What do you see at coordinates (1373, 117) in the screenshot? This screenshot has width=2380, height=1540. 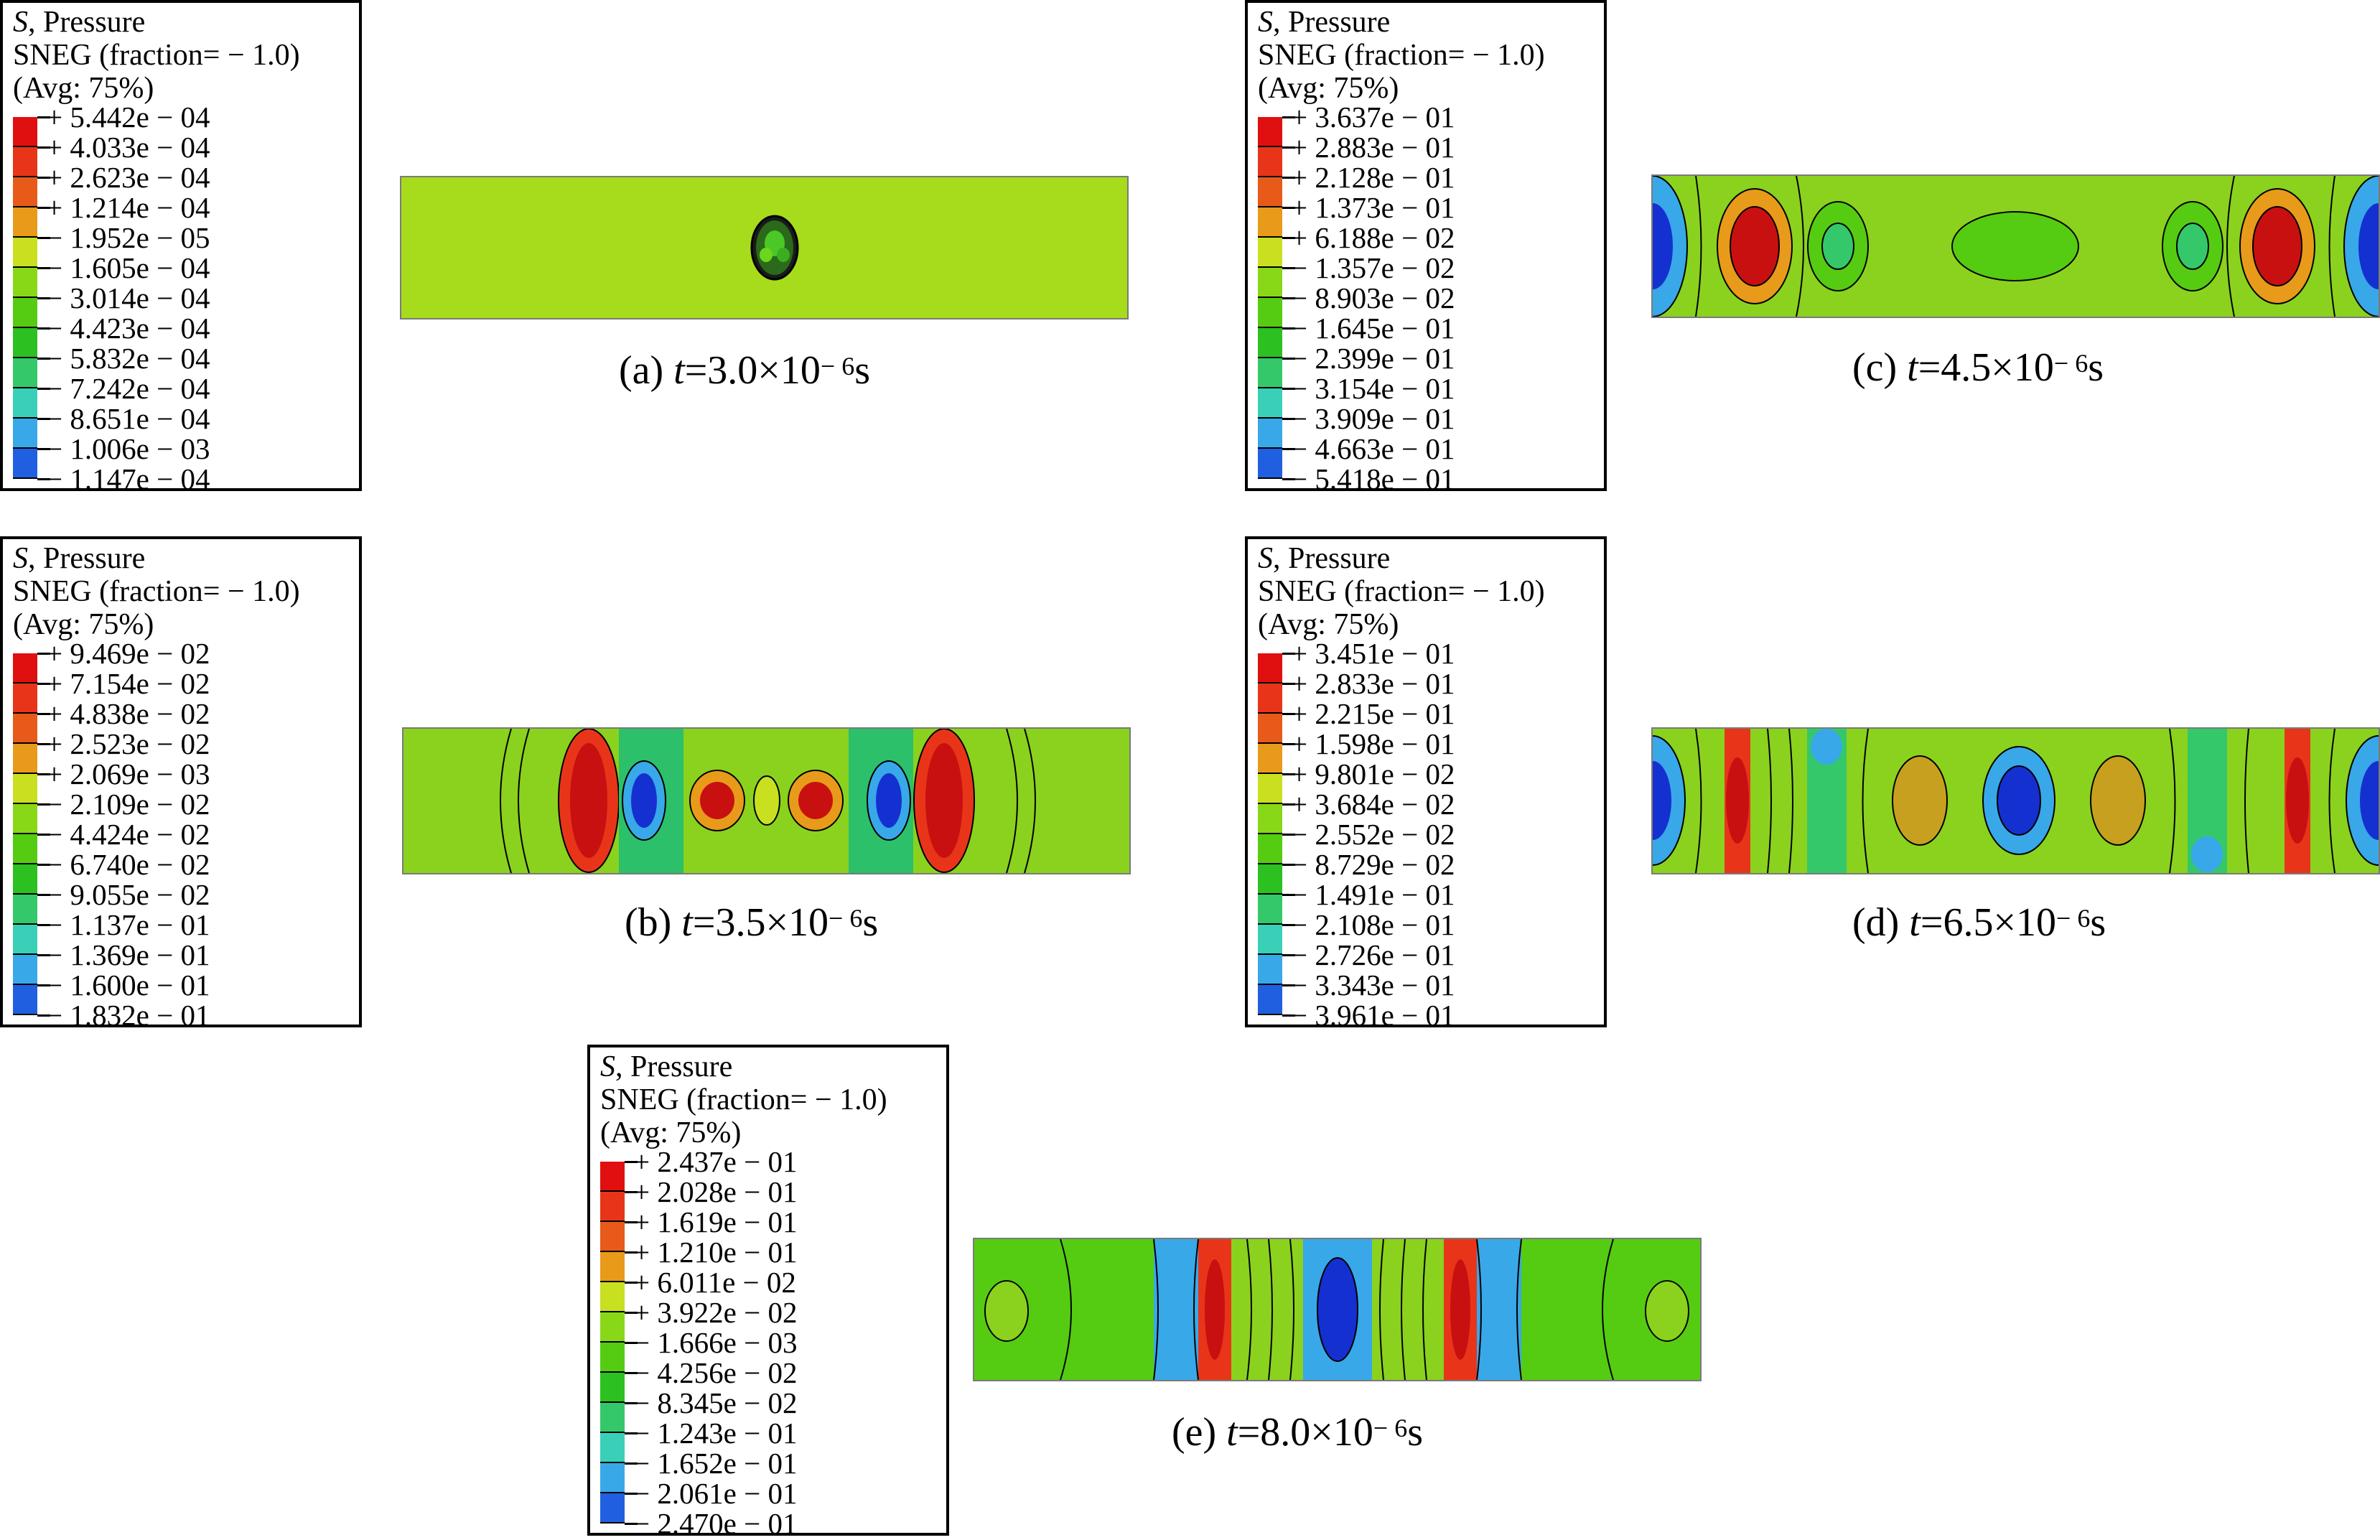 I see `legend-value: + 3.637e − 01` at bounding box center [1373, 117].